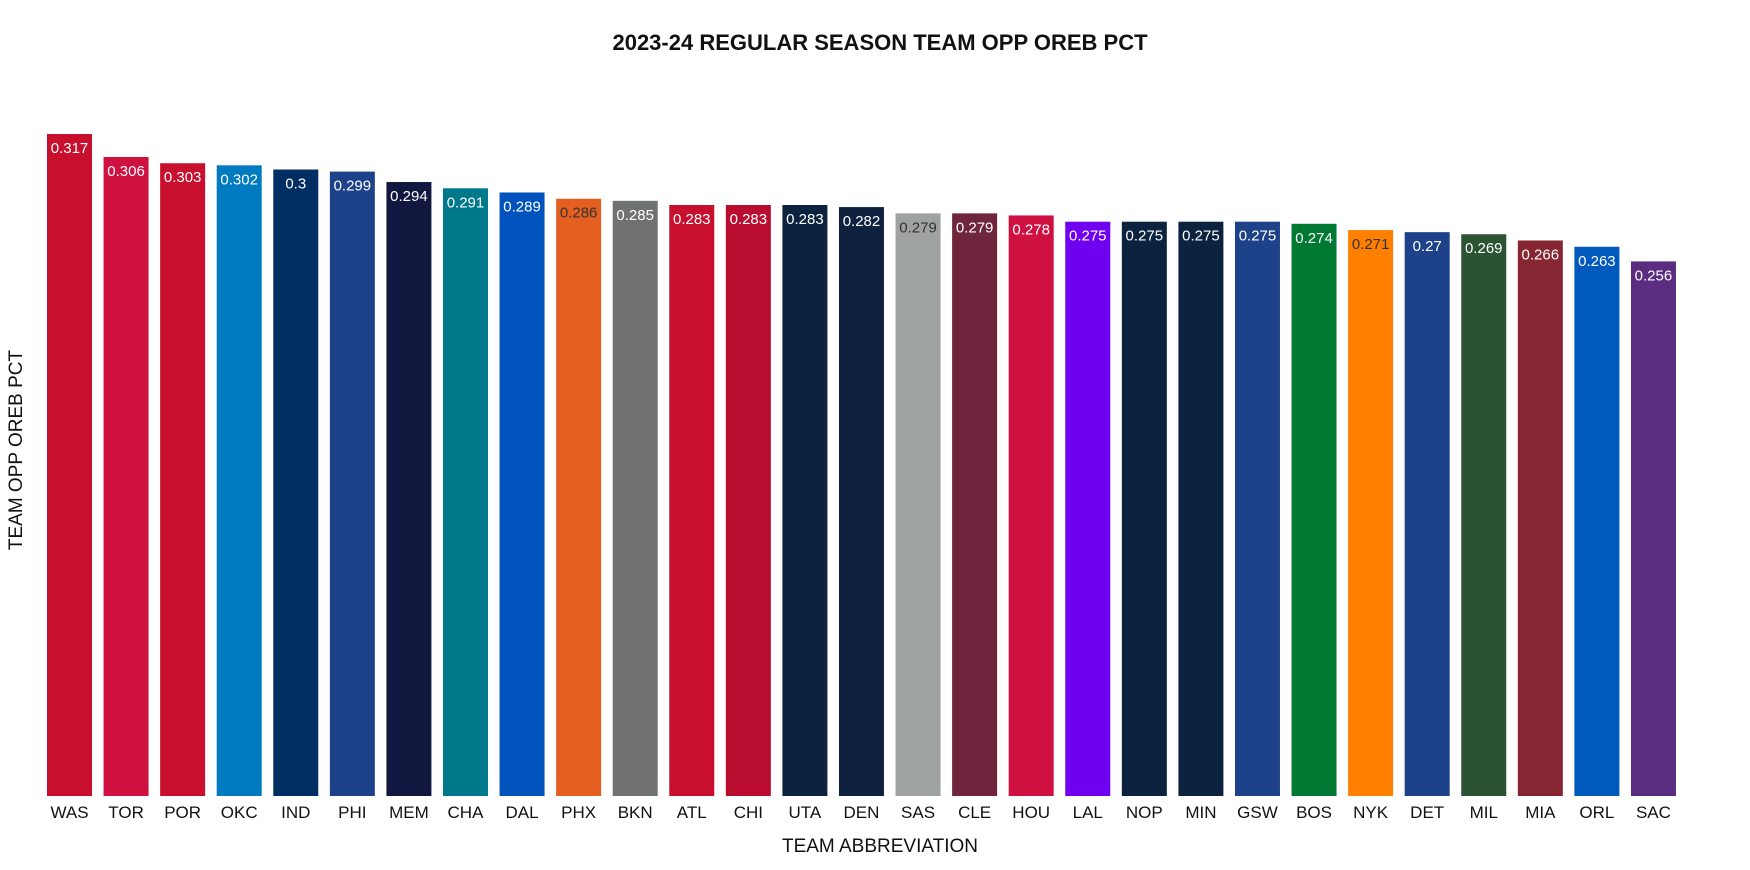 This screenshot has height=870, width=1750. Describe the element at coordinates (635, 812) in the screenshot. I see `x-tick-label-bkn: BKN` at that location.